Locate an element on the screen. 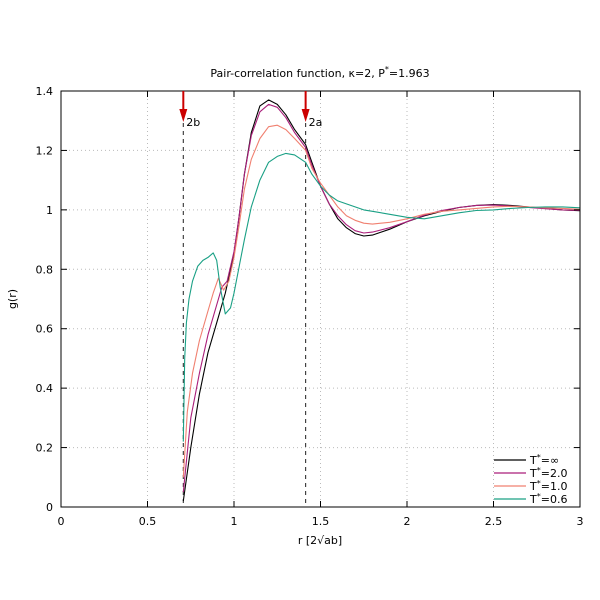  x-tick-label: 1 is located at coordinates (234, 521).